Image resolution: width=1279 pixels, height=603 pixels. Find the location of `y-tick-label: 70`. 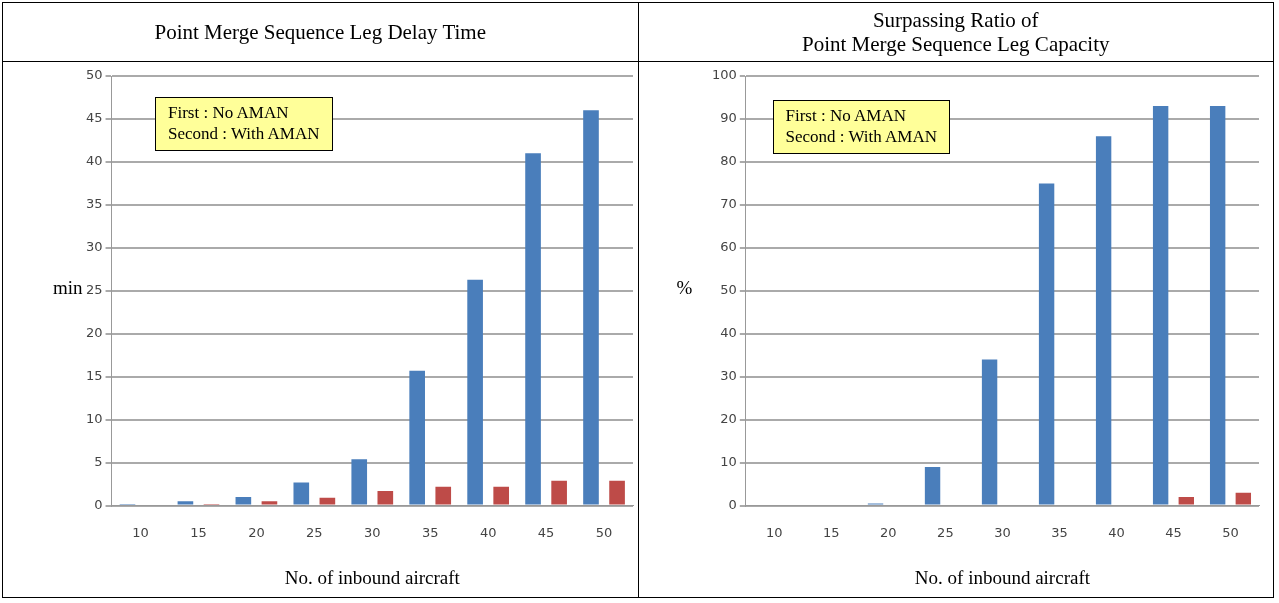

y-tick-label: 70 is located at coordinates (728, 204).